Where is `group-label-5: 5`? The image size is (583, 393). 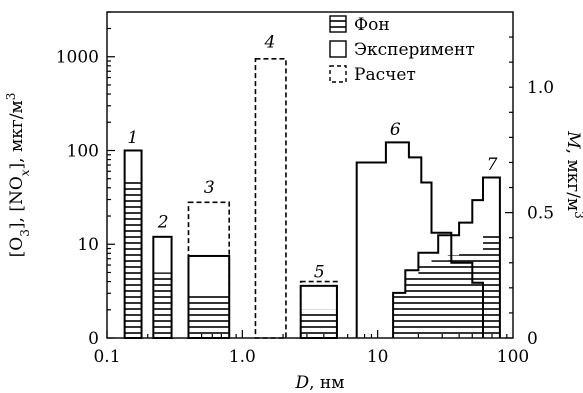 group-label-5: 5 is located at coordinates (319, 273).